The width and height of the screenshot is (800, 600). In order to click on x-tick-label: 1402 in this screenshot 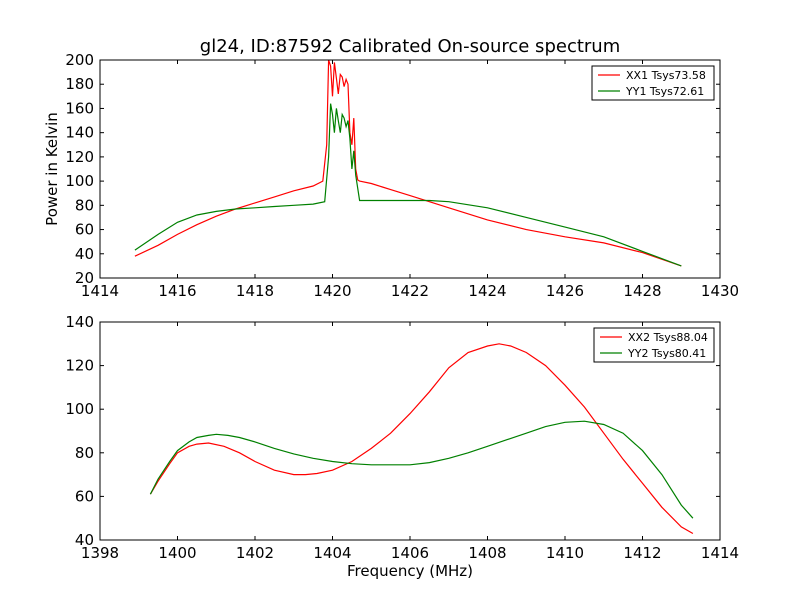, I will do `click(255, 553)`.